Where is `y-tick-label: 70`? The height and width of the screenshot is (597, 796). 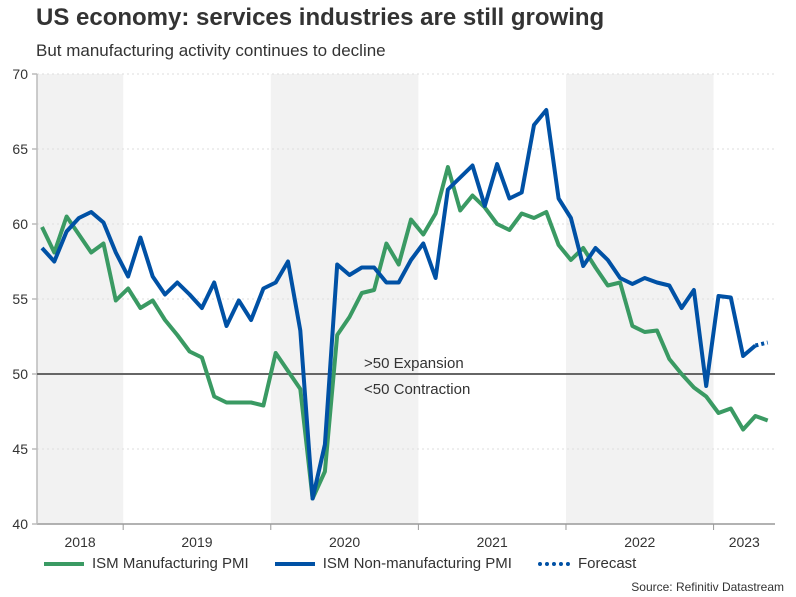
y-tick-label: 70 is located at coordinates (20, 74).